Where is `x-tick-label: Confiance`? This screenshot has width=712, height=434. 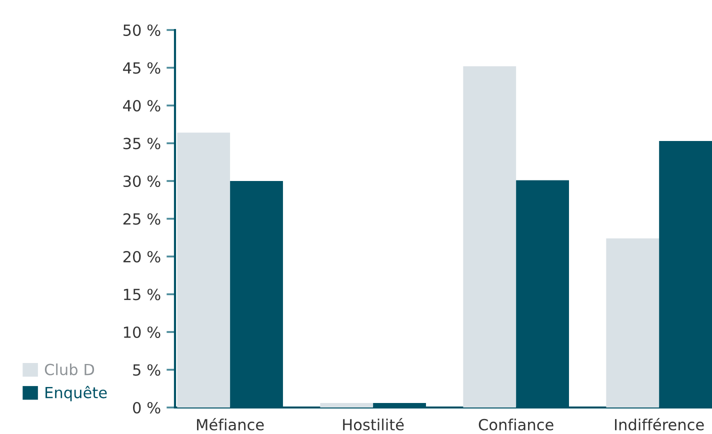 x-tick-label: Confiance is located at coordinates (516, 424).